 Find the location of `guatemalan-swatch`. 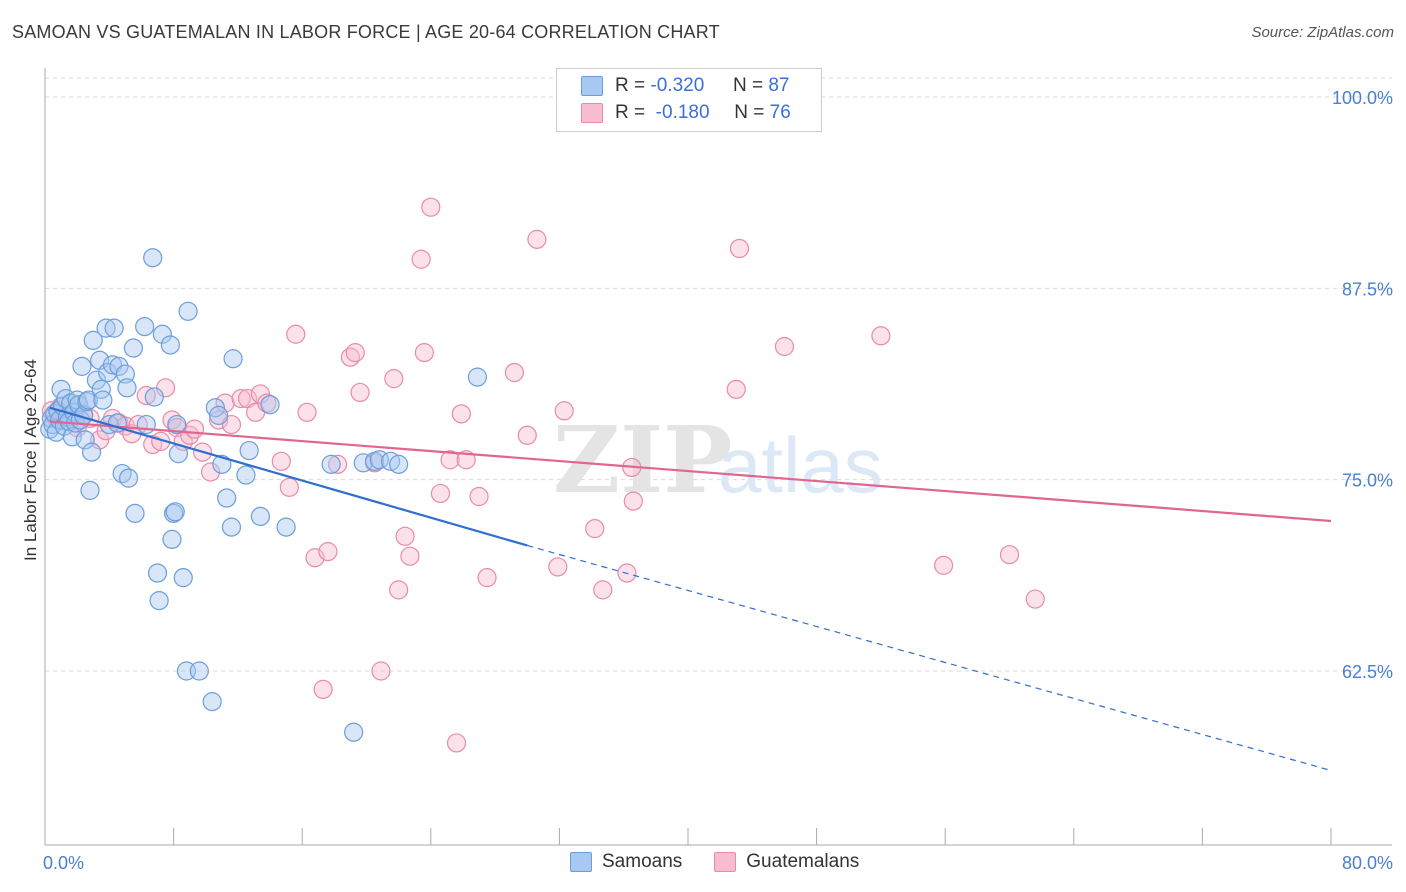

guatemalan-swatch is located at coordinates (592, 113).